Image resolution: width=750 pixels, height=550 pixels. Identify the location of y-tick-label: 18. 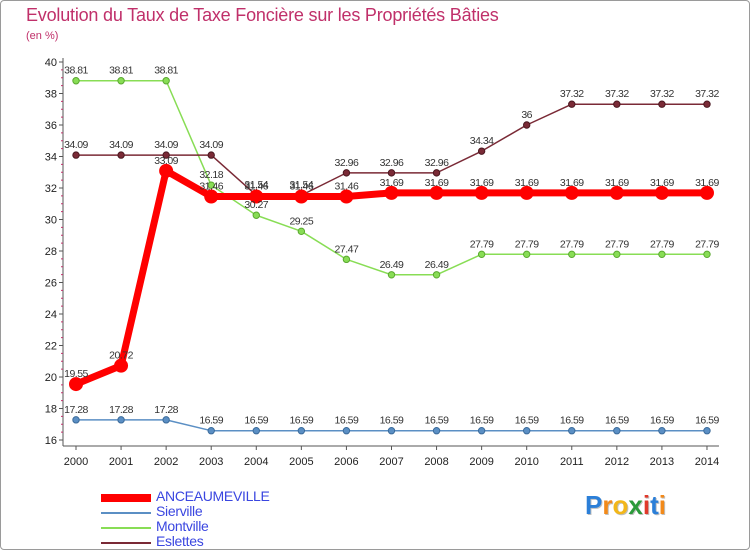
(51, 410).